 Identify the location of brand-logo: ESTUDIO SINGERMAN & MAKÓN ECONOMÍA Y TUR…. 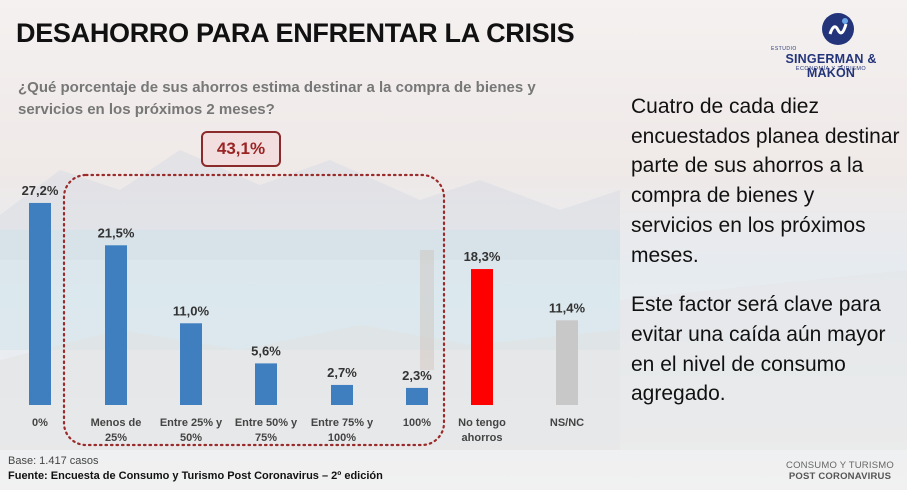
(831, 45).